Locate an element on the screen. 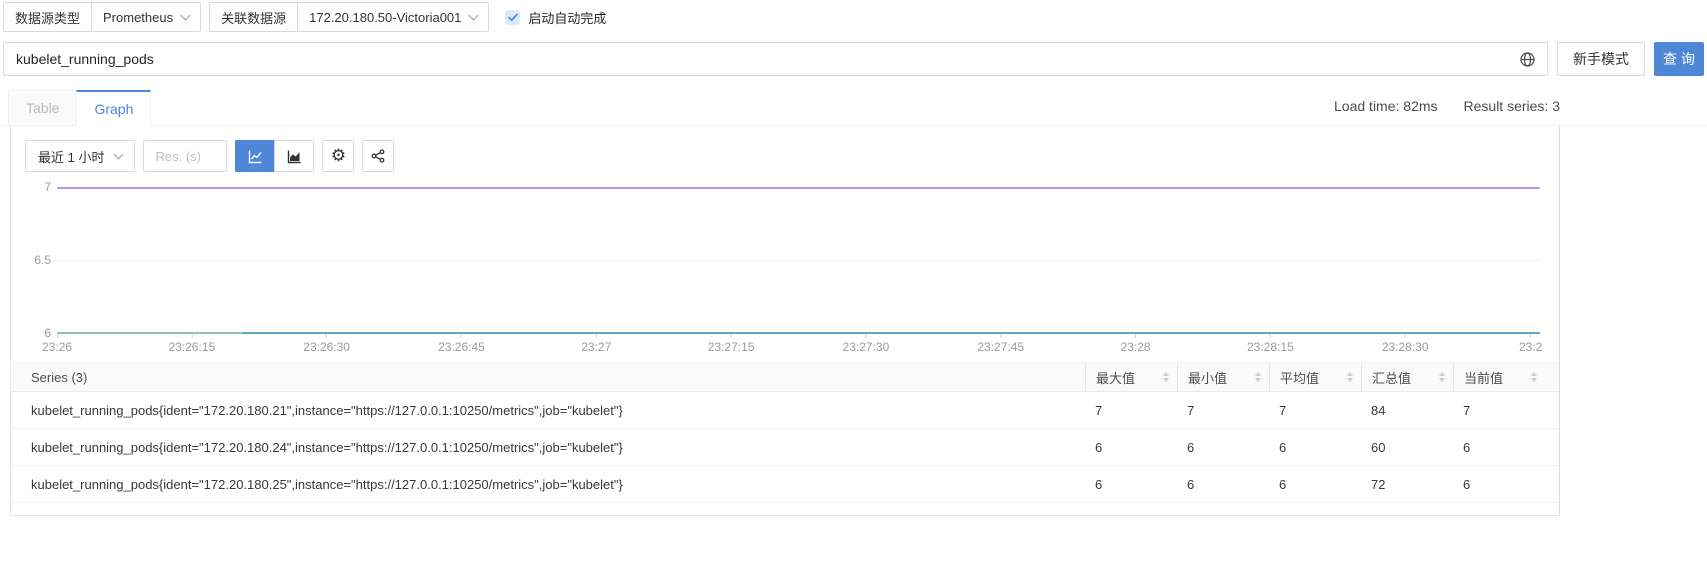 The width and height of the screenshot is (1707, 580). autocomplete-toggle: 启动自动完成 is located at coordinates (555, 17).